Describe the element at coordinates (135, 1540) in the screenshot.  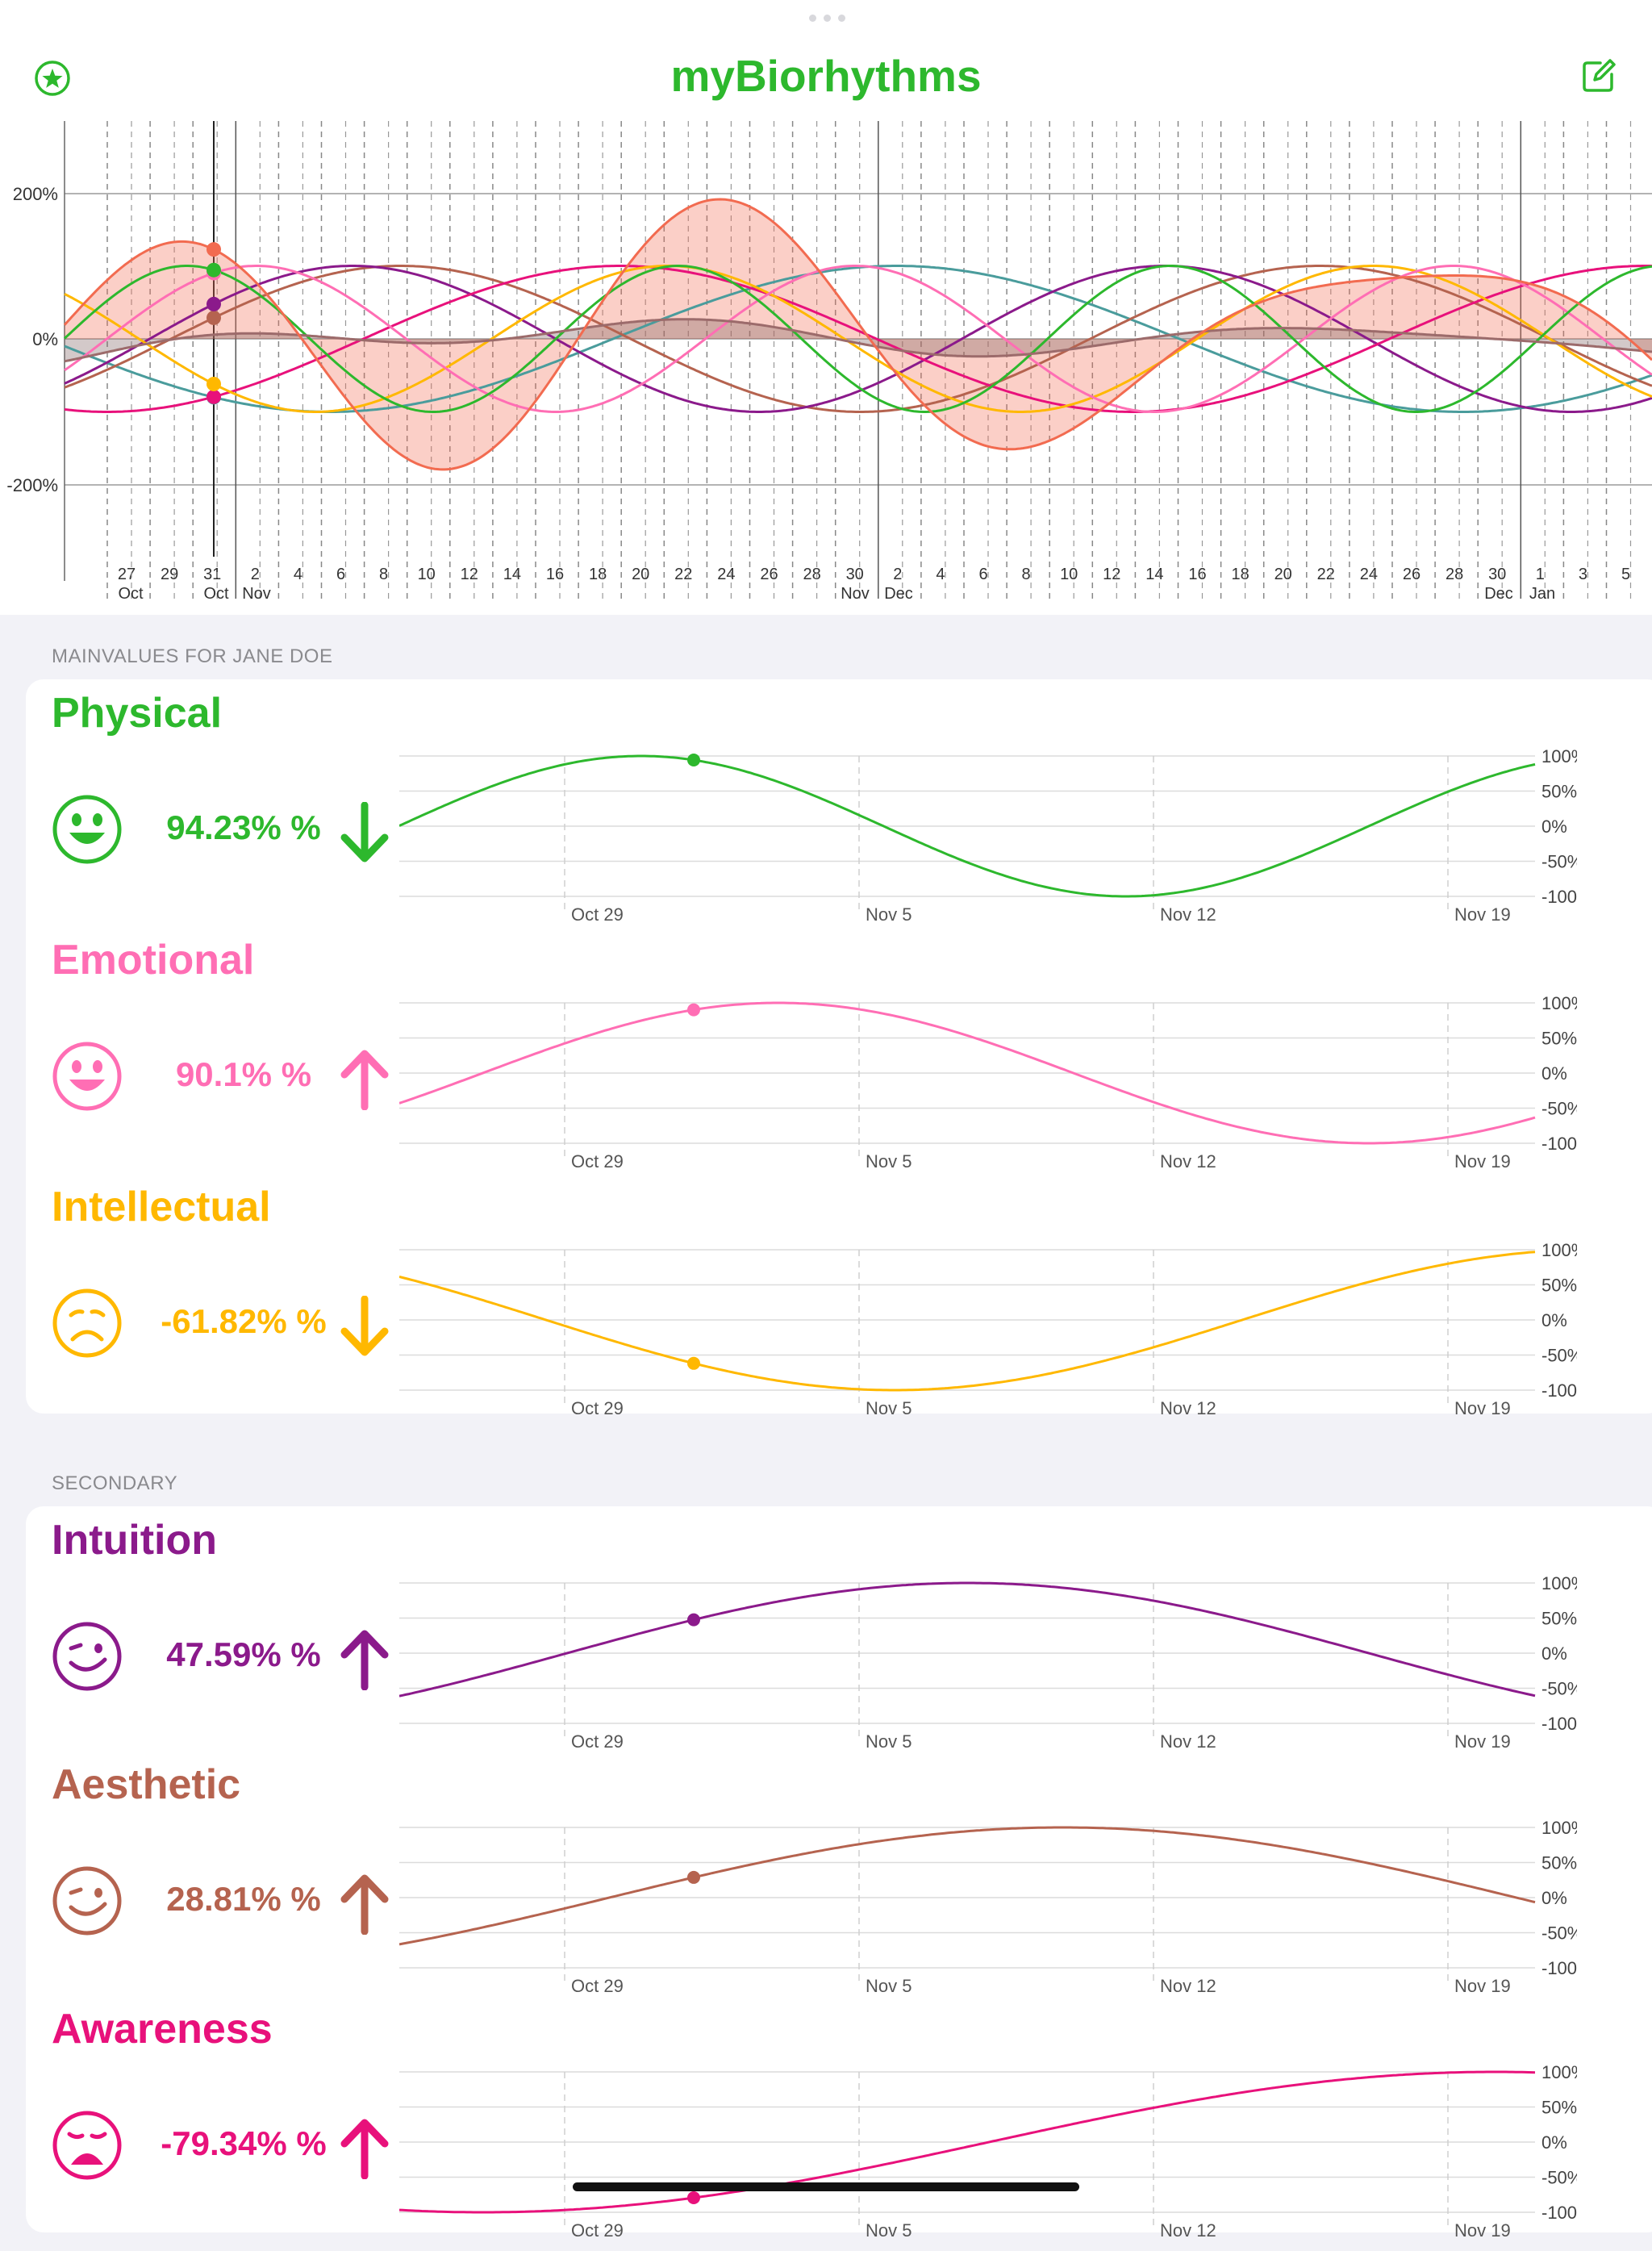
I see `rhythm-name: Intuition` at that location.